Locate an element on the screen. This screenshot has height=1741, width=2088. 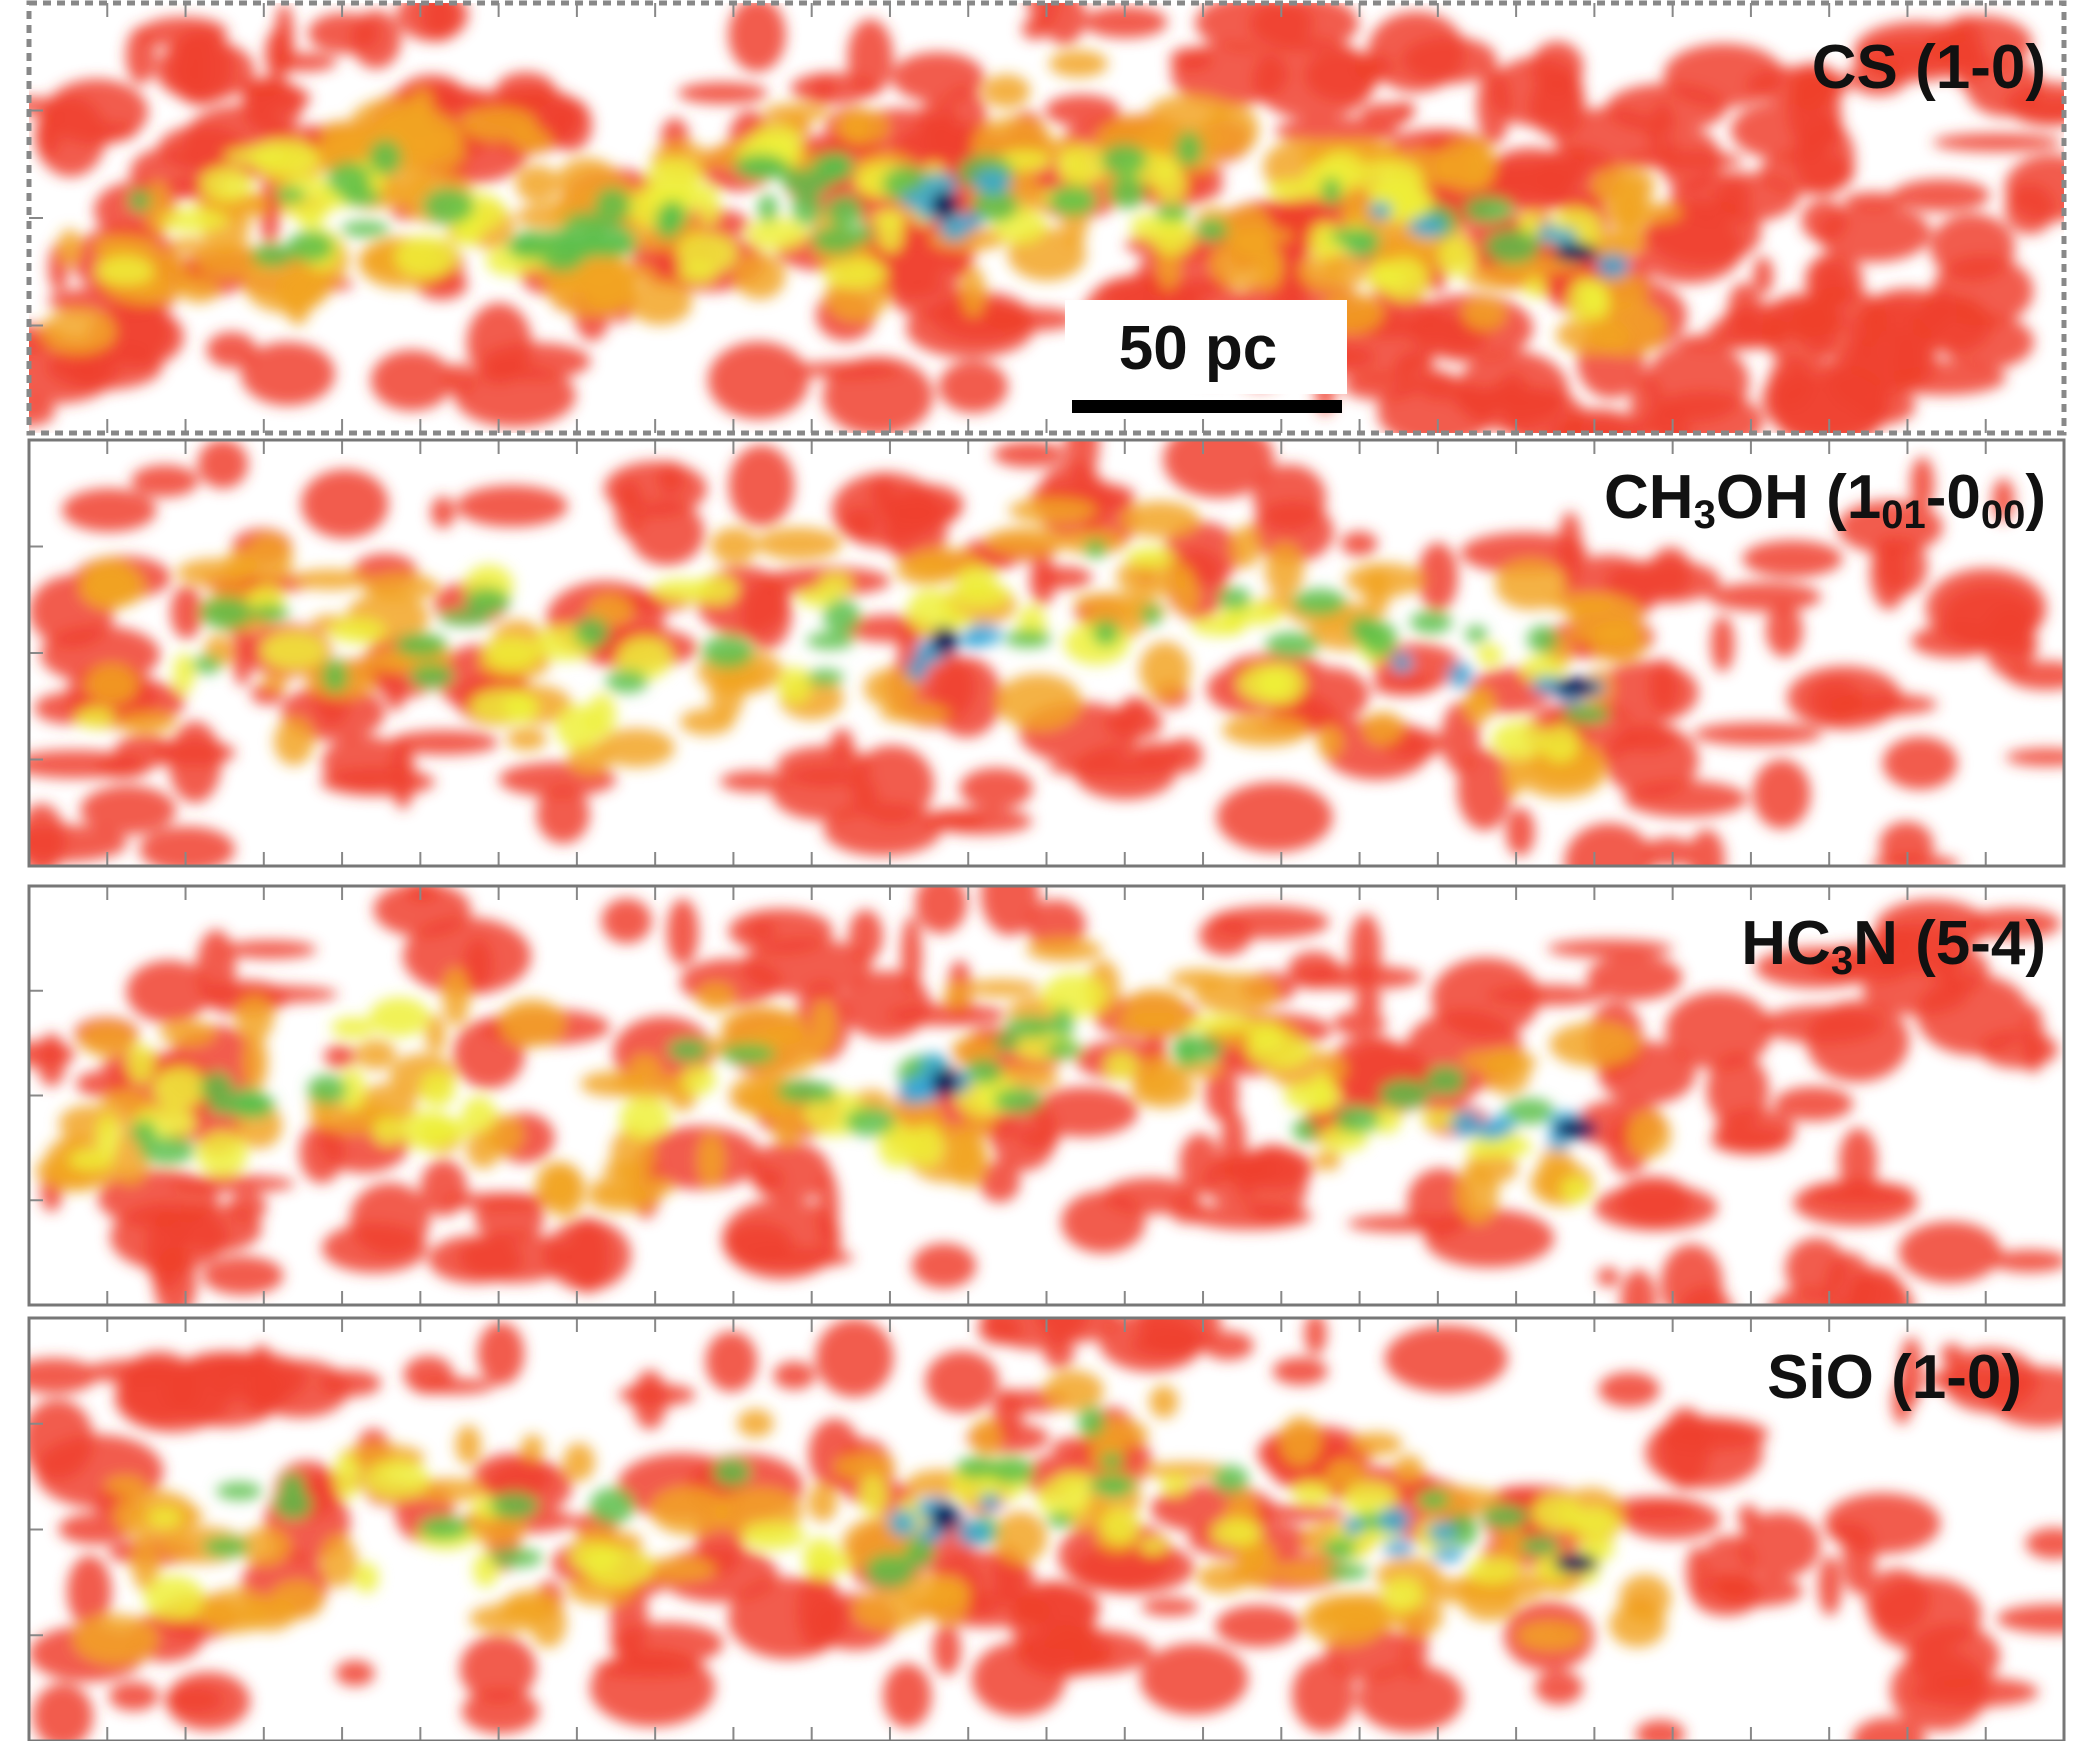
scale-bar-box is located at coordinates (1206, 347).